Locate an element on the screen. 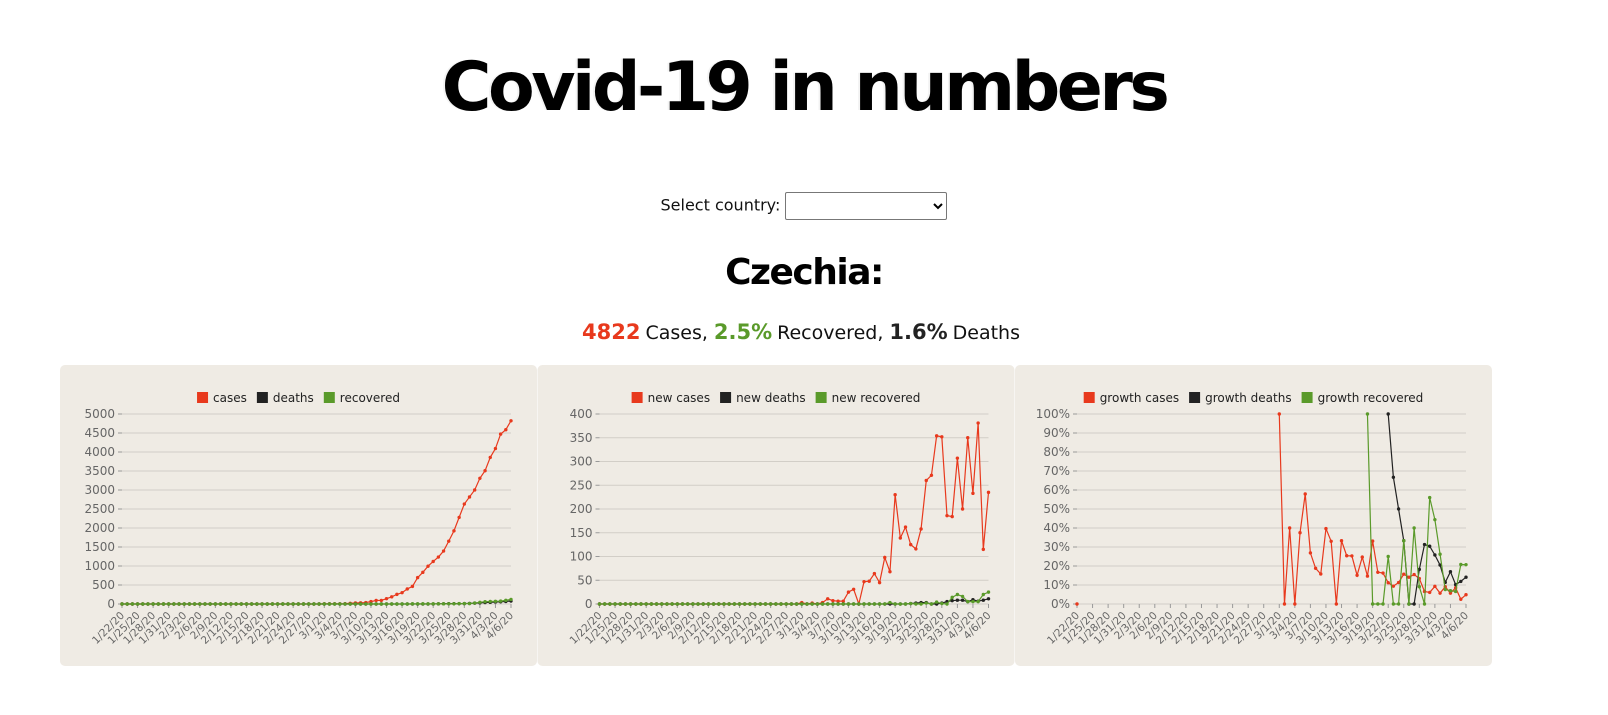 The height and width of the screenshot is (715, 1608). country-select is located at coordinates (866, 206).